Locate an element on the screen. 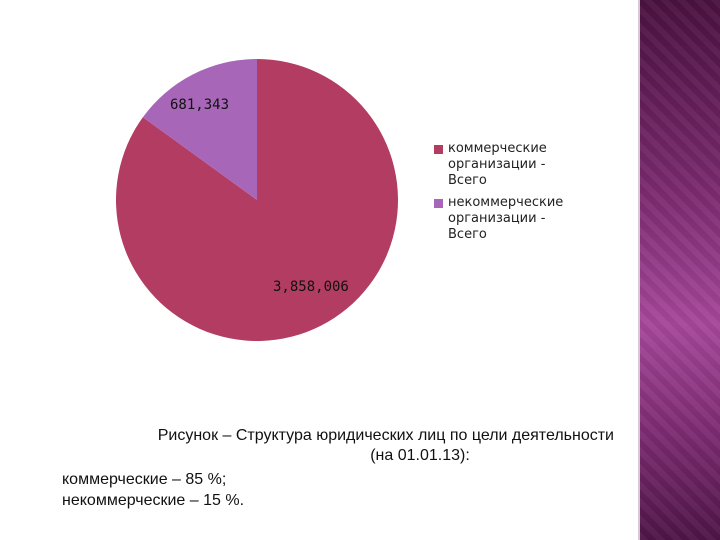 The height and width of the screenshot is (540, 720). share-noncommercial: некоммерческие – 15 %. is located at coordinates (153, 500).